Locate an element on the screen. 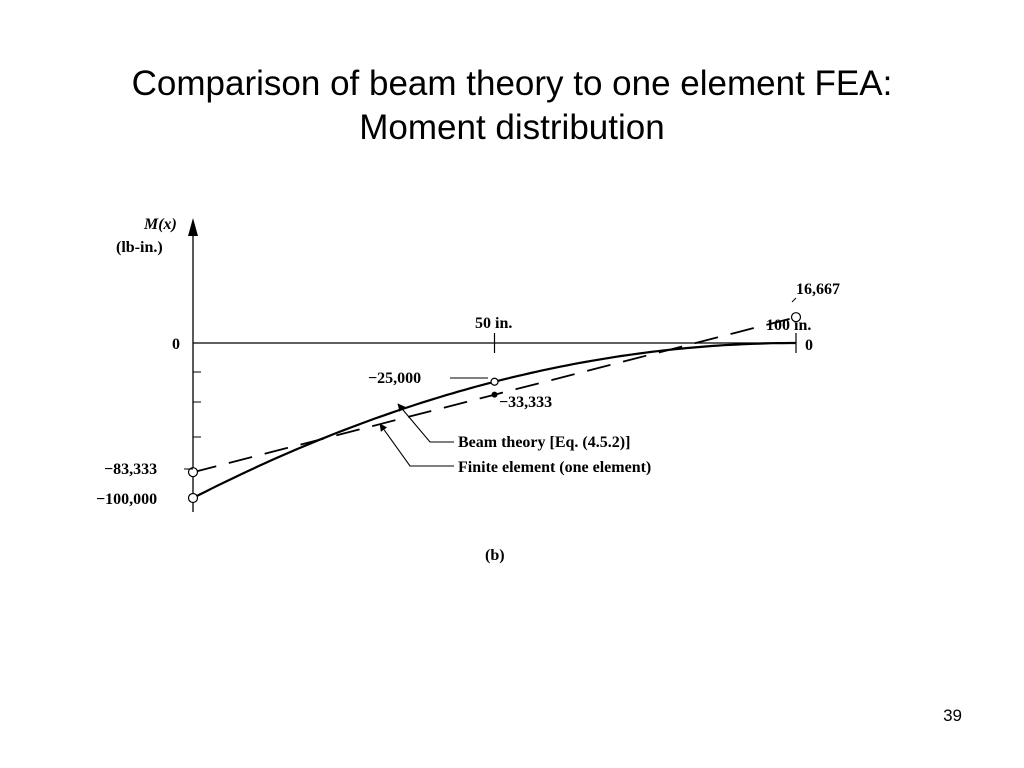 The width and height of the screenshot is (1024, 768). page-number: 39 is located at coordinates (952, 715).